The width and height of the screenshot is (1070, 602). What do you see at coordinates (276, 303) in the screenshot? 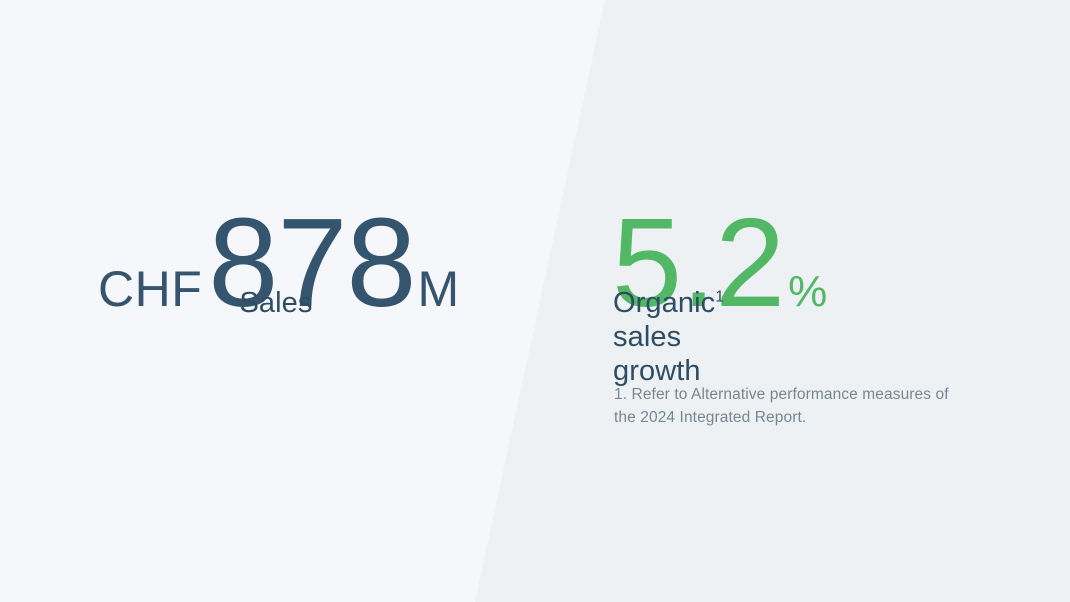
I see `kpi-caption-sales: Sales` at bounding box center [276, 303].